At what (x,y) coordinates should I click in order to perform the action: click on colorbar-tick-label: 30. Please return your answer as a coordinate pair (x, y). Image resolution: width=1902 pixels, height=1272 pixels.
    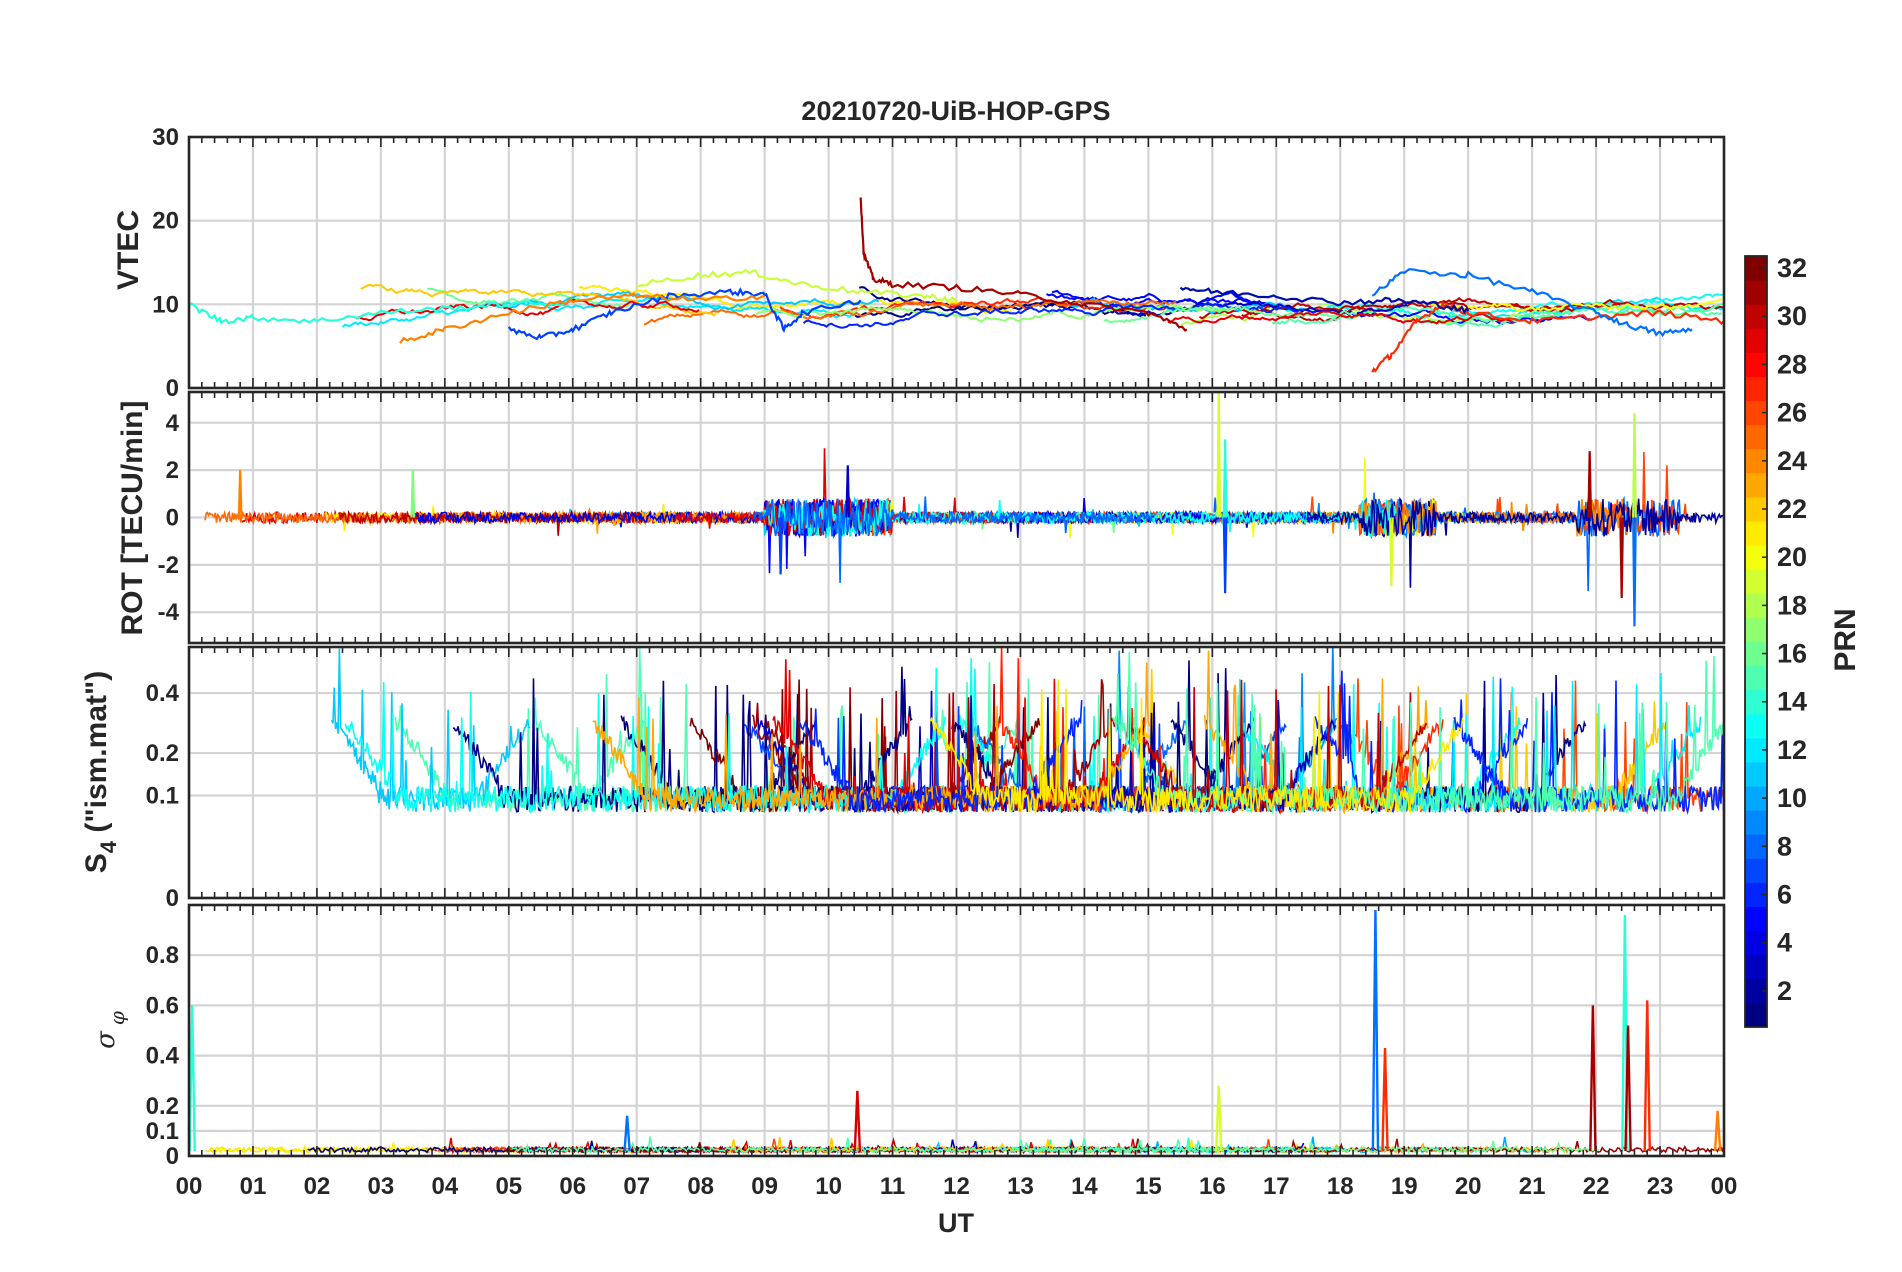
    Looking at the image, I should click on (1792, 316).